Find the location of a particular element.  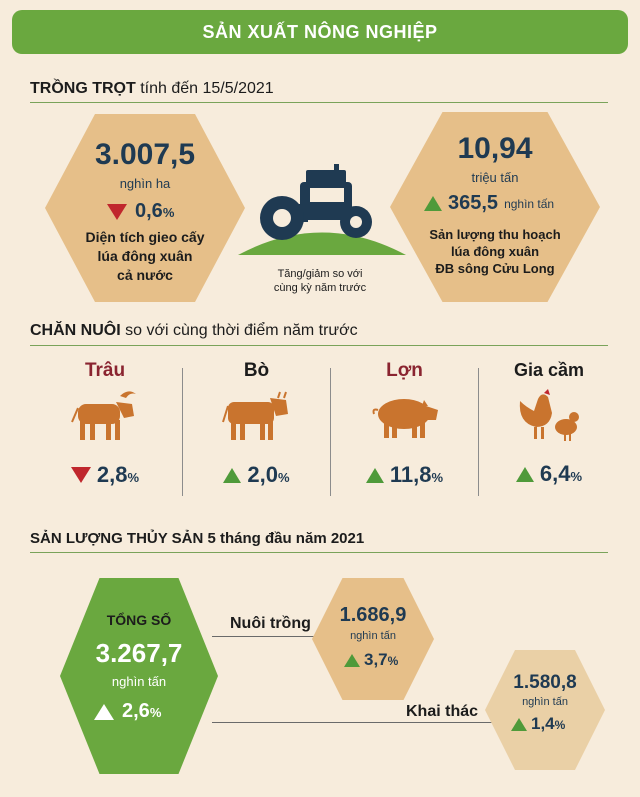

livestock-item-pig: Lợn 11,8% is located at coordinates (404, 424).